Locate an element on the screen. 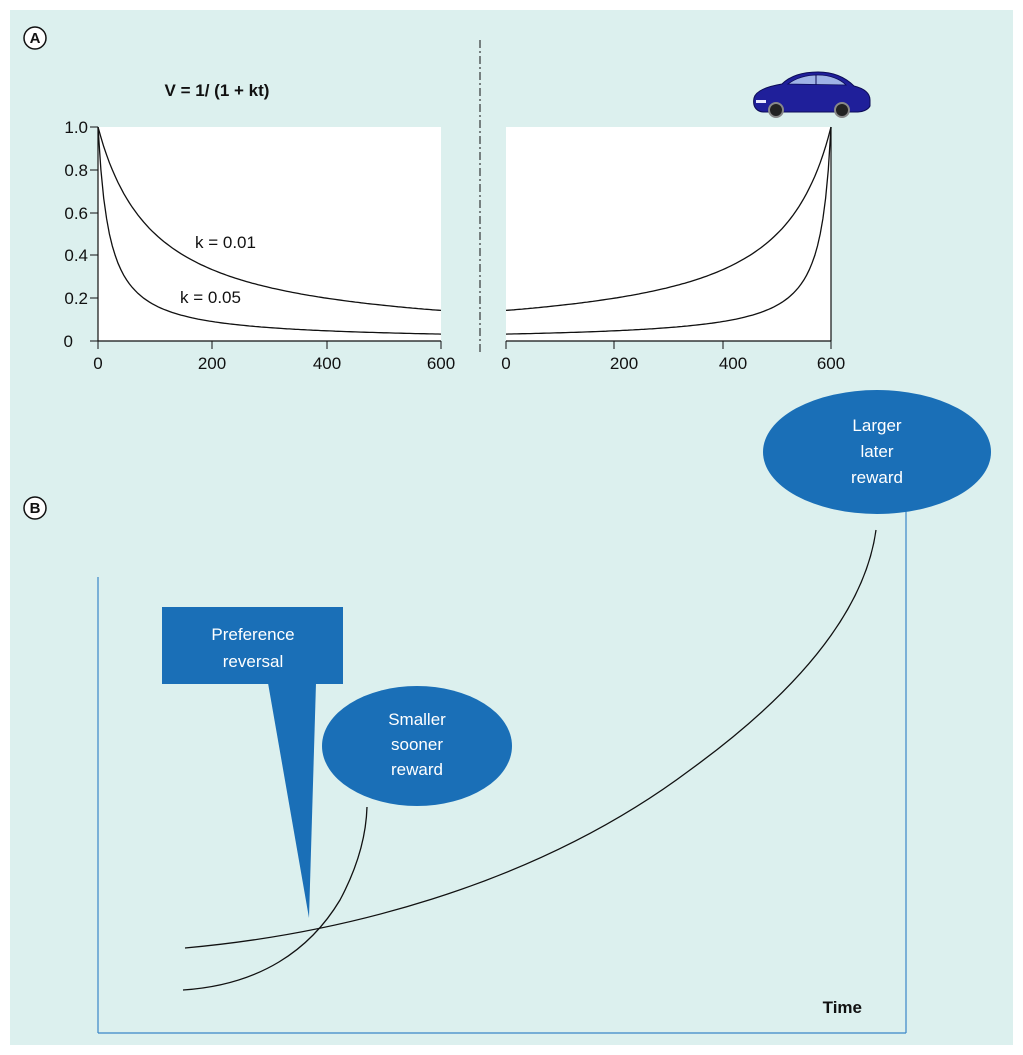 The width and height of the screenshot is (1023, 1055). panel-a-label: A is located at coordinates (35, 38).